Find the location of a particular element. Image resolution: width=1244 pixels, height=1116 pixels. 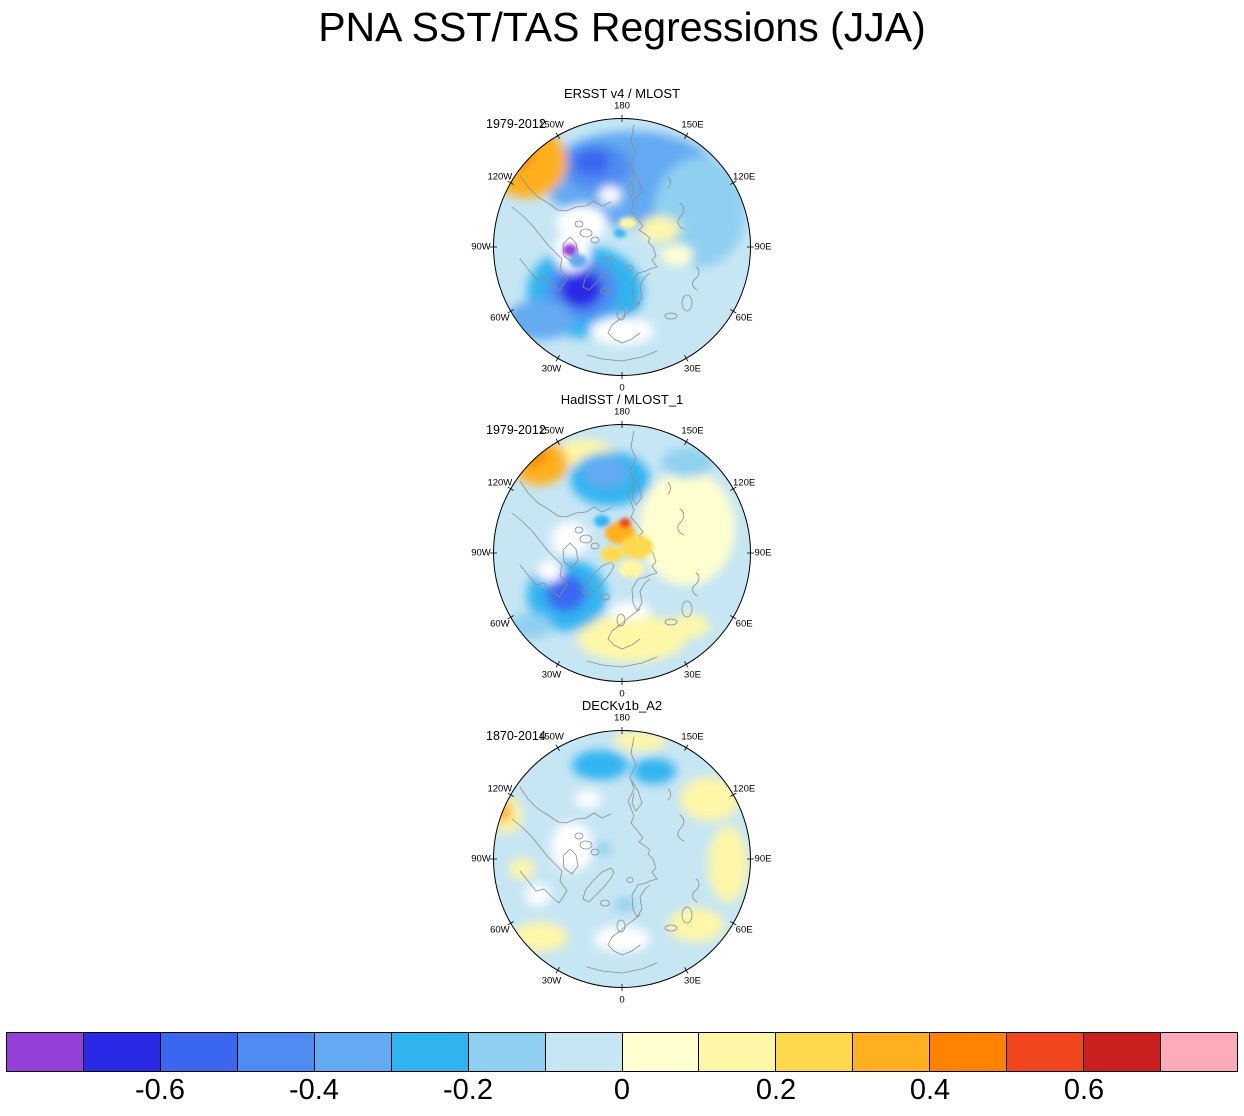

panel-title: ERSST v4 / MLOST is located at coordinates (622, 93).